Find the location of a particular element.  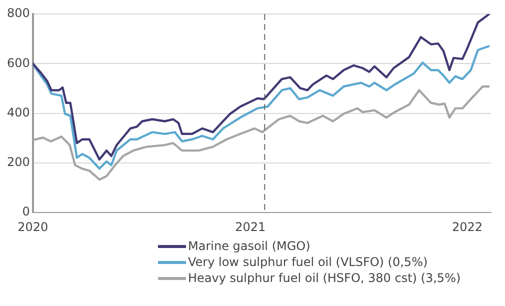

legend-label: Marine gasoil (MGO) is located at coordinates (249, 246).